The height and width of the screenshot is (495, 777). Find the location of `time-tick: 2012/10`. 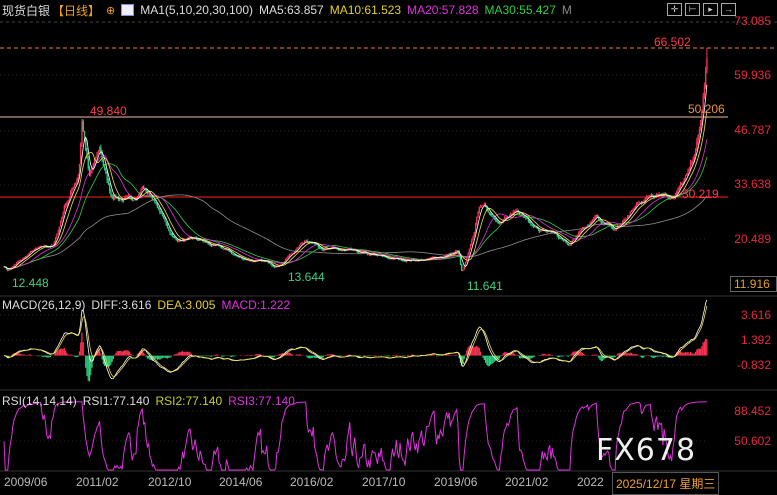

time-tick: 2012/10 is located at coordinates (170, 482).